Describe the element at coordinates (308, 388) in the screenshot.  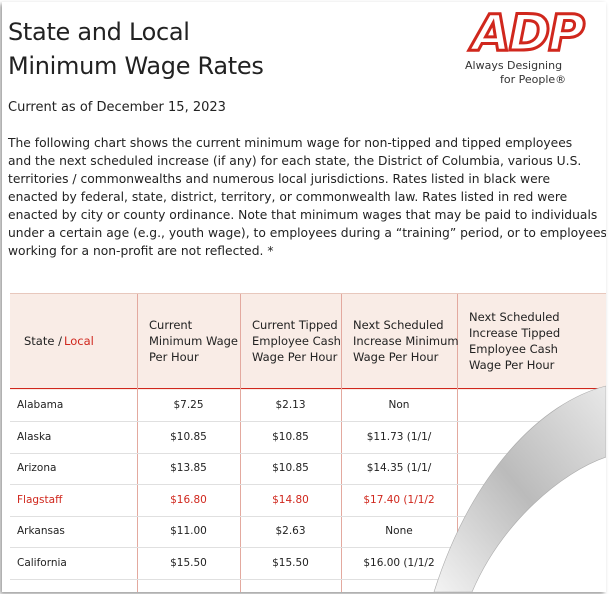
I see `header-rule` at that location.